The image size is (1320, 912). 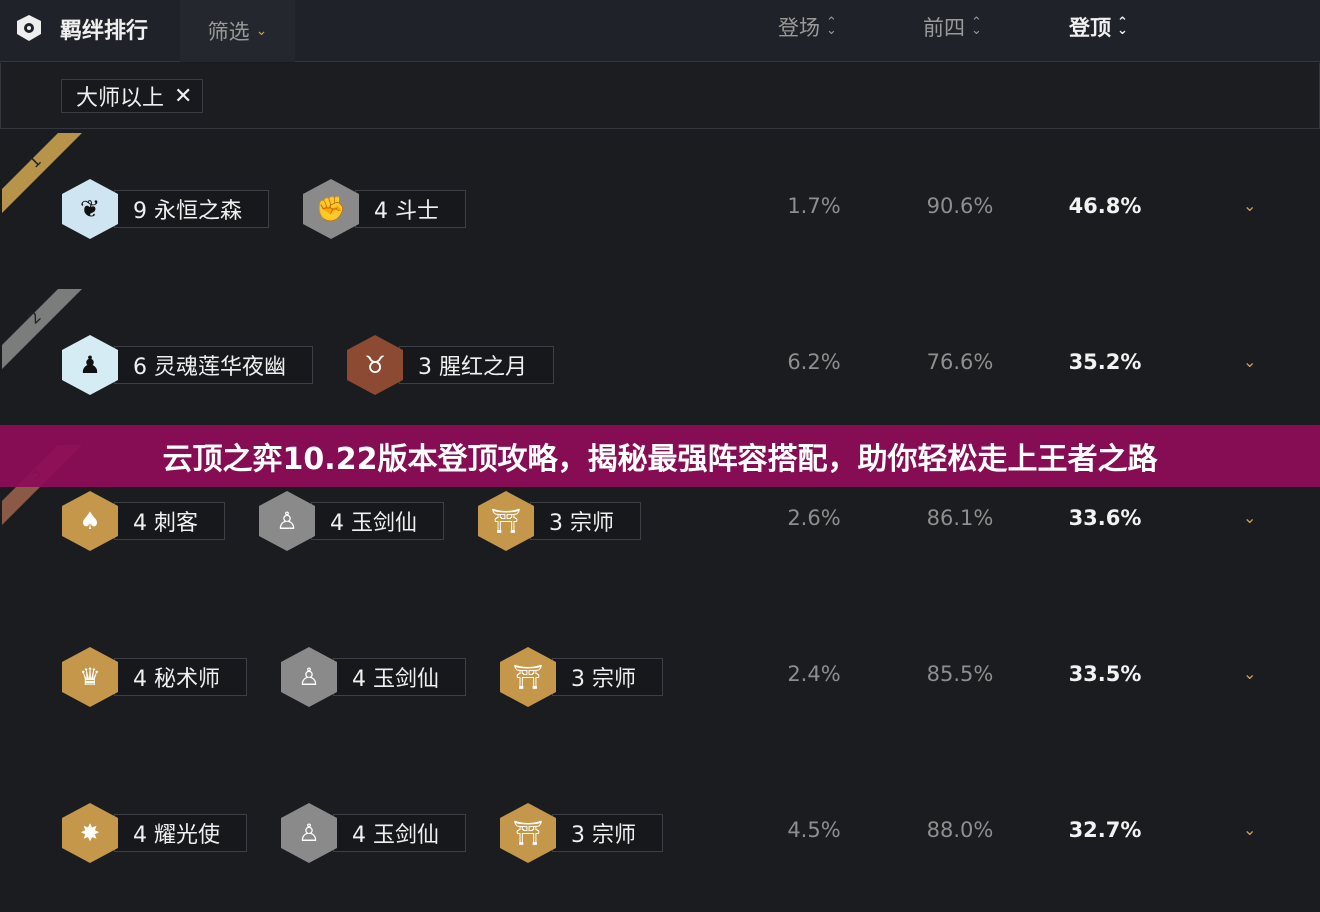 What do you see at coordinates (960, 362) in the screenshot?
I see `top4-rate: 76.6%` at bounding box center [960, 362].